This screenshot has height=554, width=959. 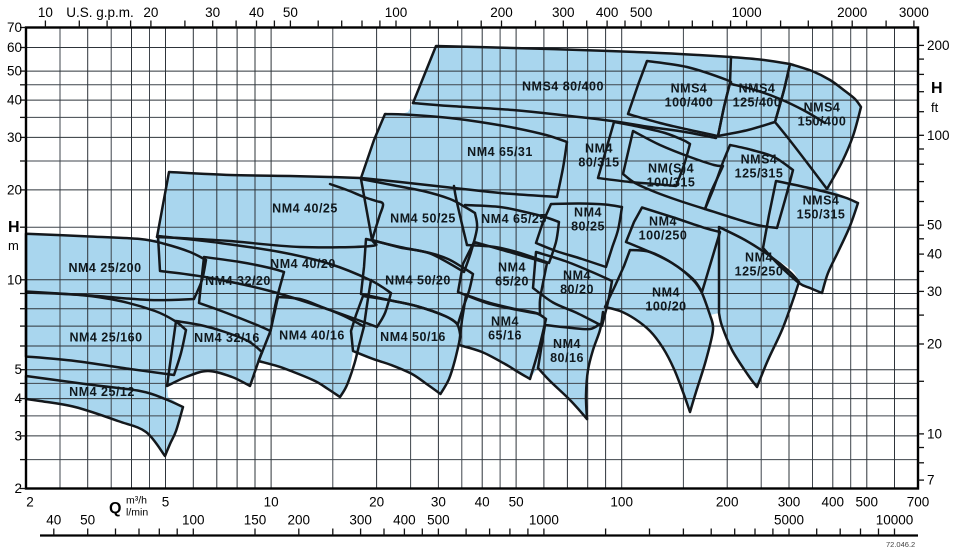 I want to click on svg-text: 150, so click(x=255, y=520).